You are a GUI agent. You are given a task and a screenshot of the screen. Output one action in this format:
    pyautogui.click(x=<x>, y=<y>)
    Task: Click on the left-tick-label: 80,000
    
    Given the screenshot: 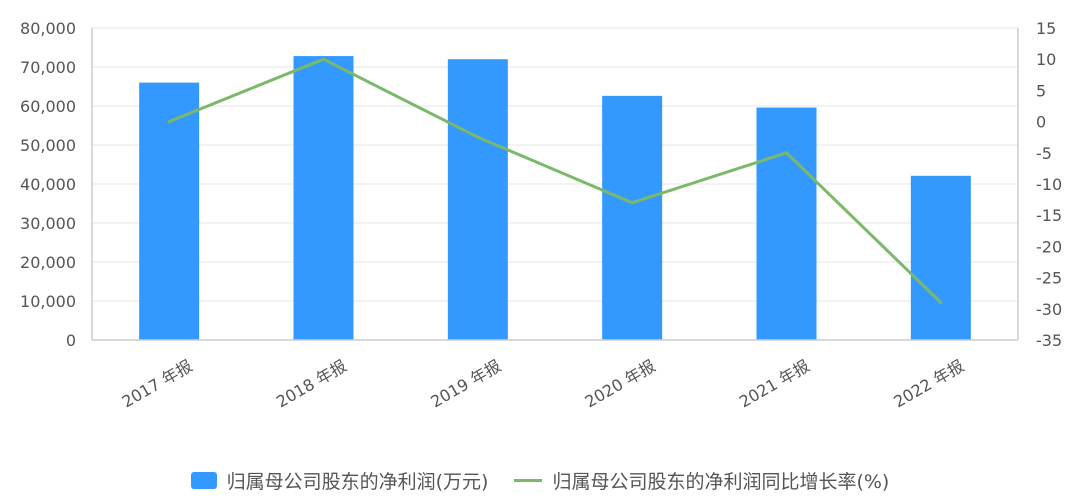 What is the action you would take?
    pyautogui.click(x=48, y=28)
    